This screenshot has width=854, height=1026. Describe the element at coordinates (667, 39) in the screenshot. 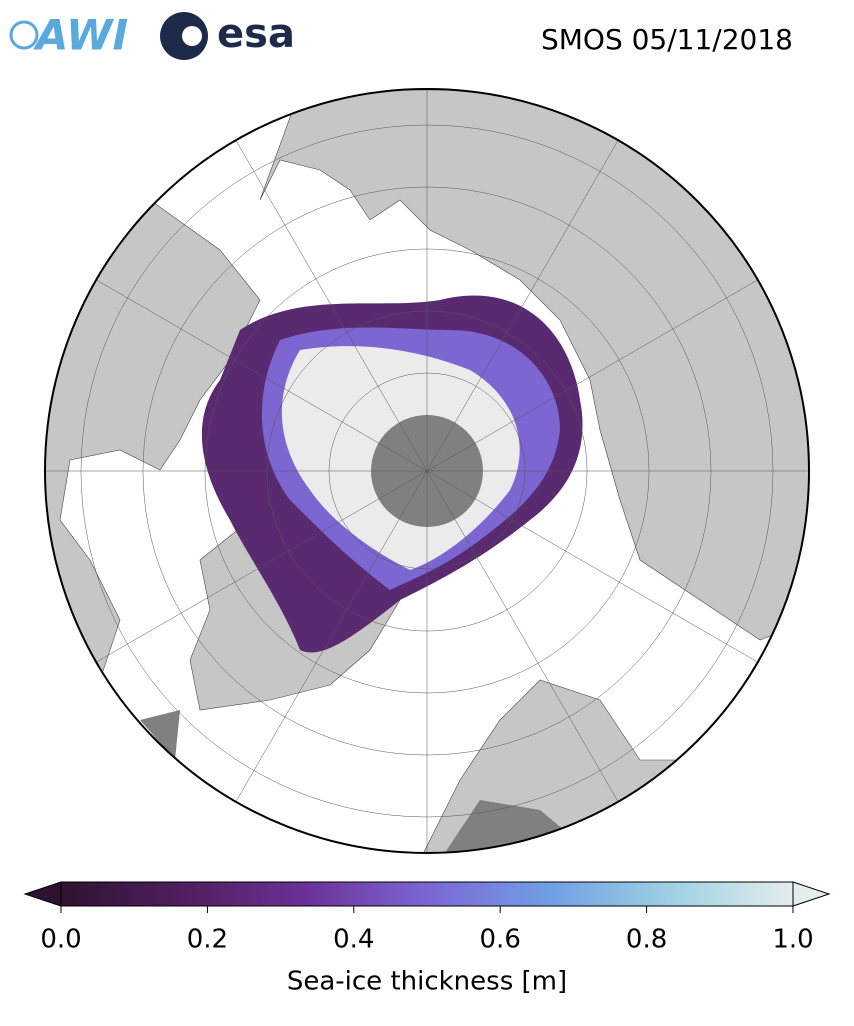

I see `map-title: SMOS 05/11/2018` at that location.